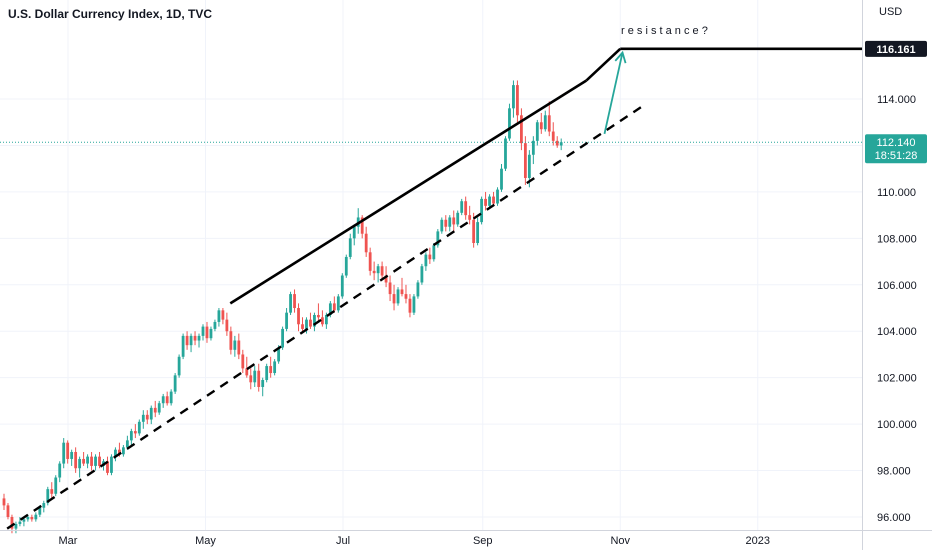 The image size is (932, 550). Describe the element at coordinates (896, 149) in the screenshot. I see `price-tag-current` at that location.